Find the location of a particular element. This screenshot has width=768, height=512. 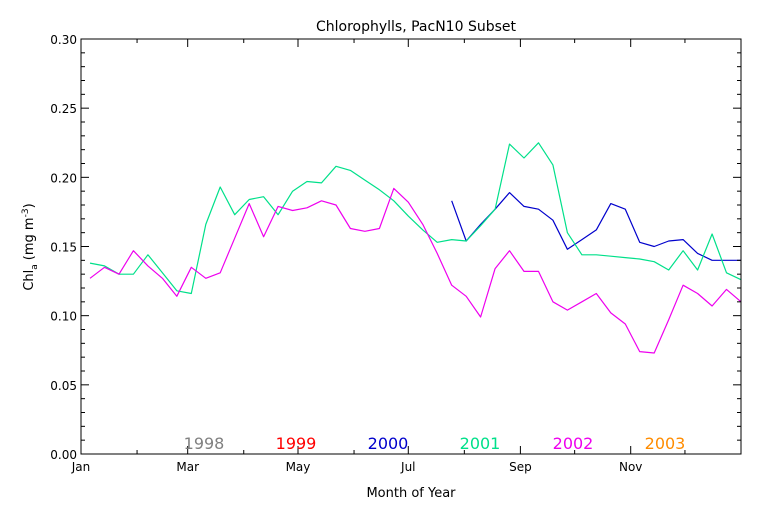

y-tick-label: 0.00 is located at coordinates (63, 455).